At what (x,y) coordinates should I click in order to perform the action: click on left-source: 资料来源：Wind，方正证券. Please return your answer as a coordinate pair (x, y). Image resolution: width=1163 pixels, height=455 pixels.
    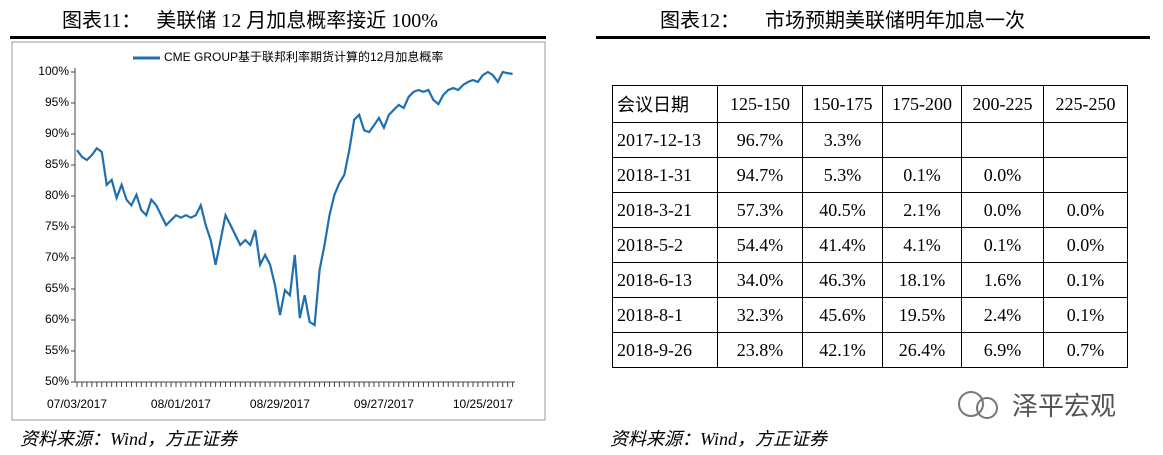
    Looking at the image, I should click on (129, 439).